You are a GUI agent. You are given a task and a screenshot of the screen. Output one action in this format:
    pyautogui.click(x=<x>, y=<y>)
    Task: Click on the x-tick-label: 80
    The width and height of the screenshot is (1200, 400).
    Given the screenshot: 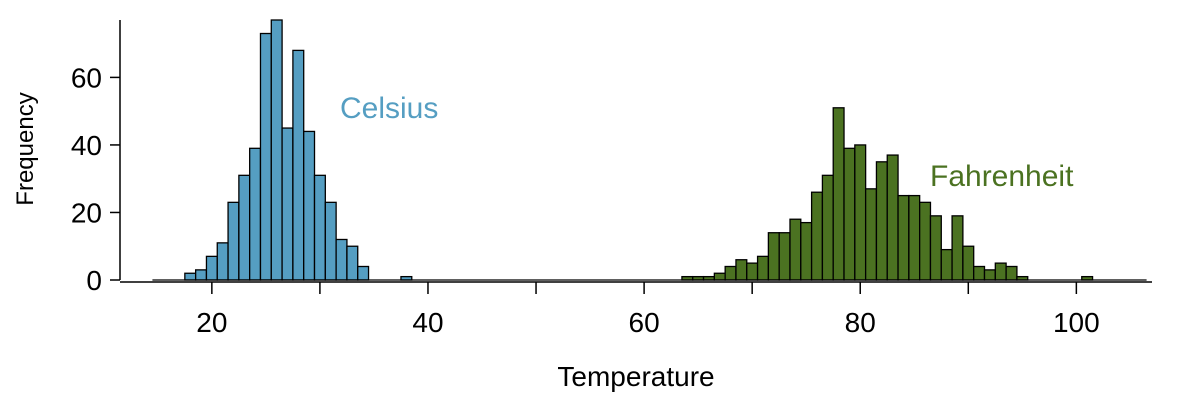 What is the action you would take?
    pyautogui.click(x=860, y=322)
    